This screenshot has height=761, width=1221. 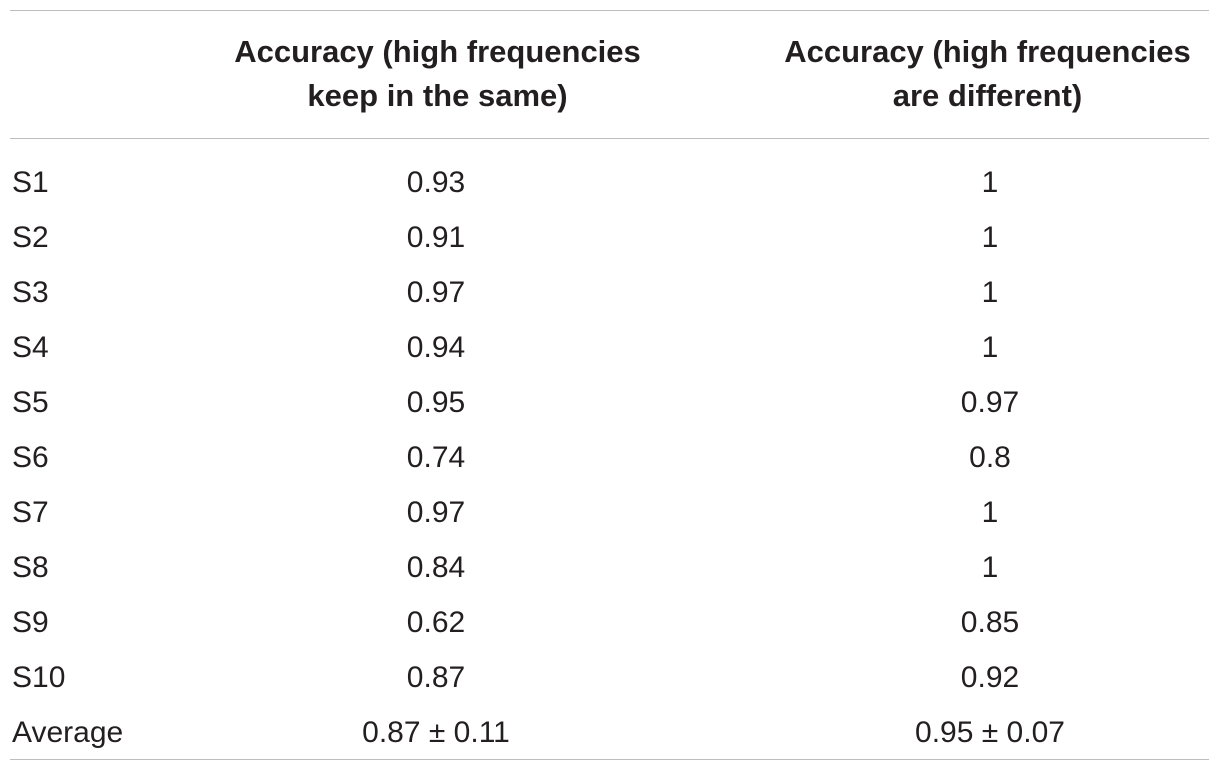 I want to click on table-row: S4 0.94 1, so click(x=610, y=347).